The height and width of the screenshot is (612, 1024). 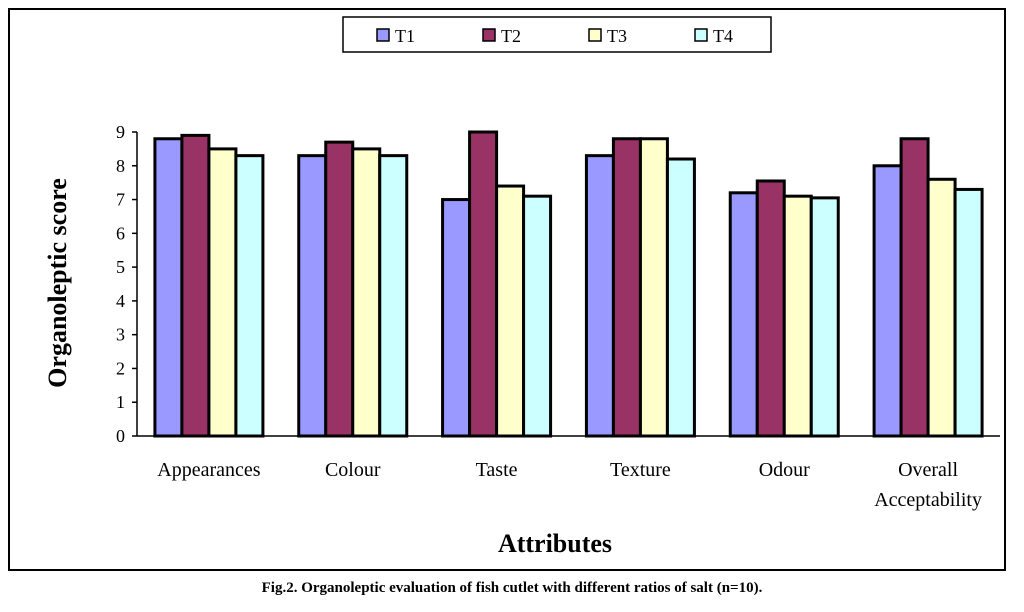 I want to click on legend-label-t3: T3, so click(x=617, y=36).